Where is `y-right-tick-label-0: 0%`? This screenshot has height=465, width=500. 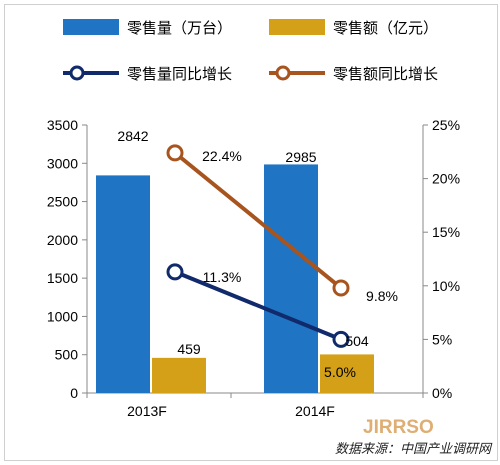 y-right-tick-label-0: 0% is located at coordinates (442, 393).